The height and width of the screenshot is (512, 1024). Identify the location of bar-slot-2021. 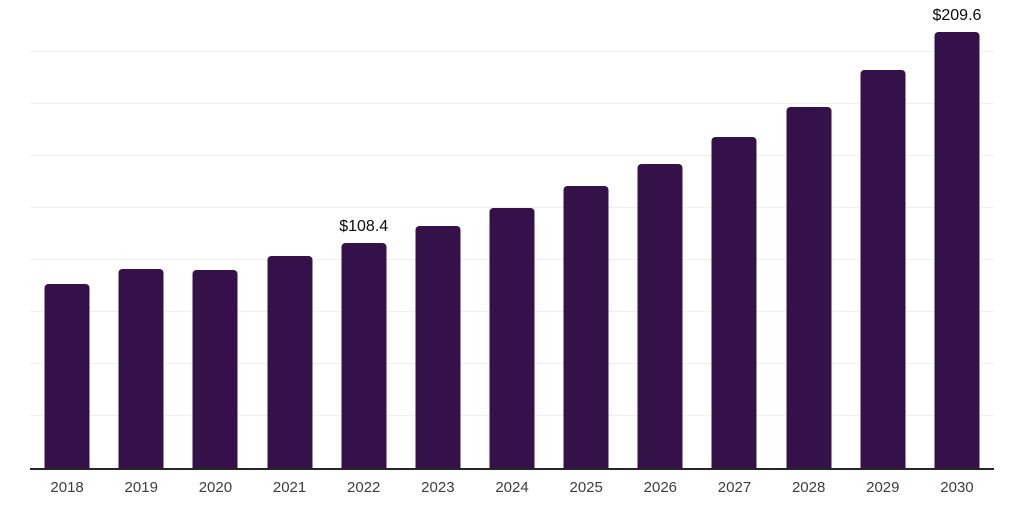
(289, 235).